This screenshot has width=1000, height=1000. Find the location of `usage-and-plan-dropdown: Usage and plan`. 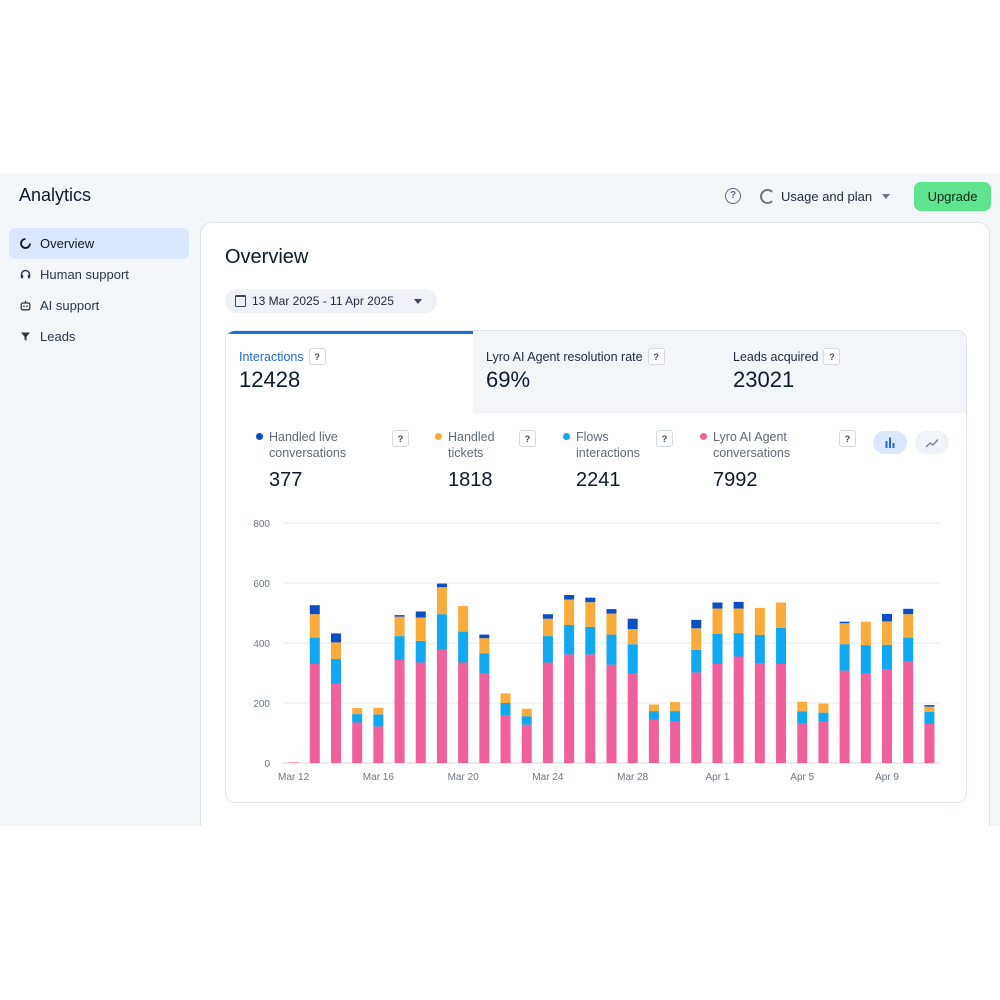

usage-and-plan-dropdown: Usage and plan is located at coordinates (825, 196).